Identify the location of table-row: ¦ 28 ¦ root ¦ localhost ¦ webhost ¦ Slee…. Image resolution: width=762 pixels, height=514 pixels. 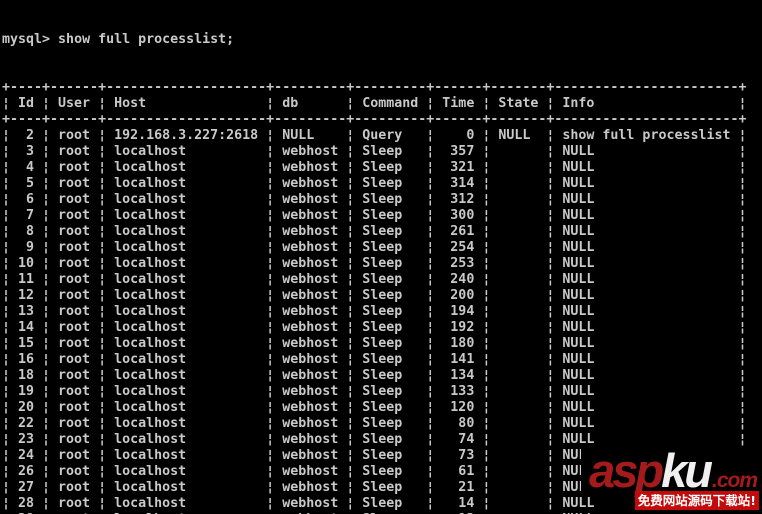
(374, 503).